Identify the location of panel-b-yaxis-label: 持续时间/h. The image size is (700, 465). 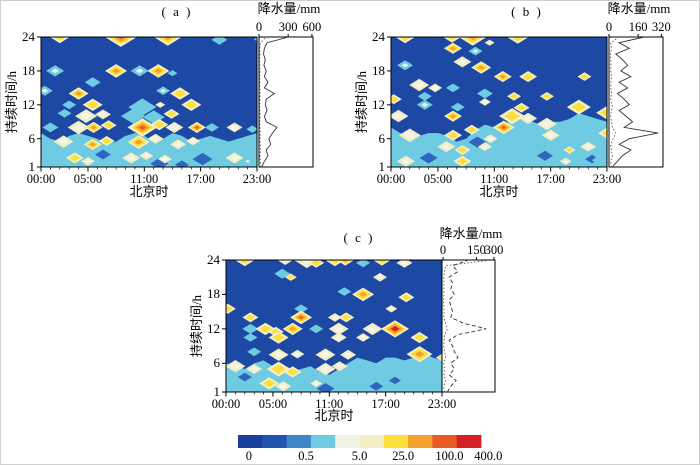
(361, 102).